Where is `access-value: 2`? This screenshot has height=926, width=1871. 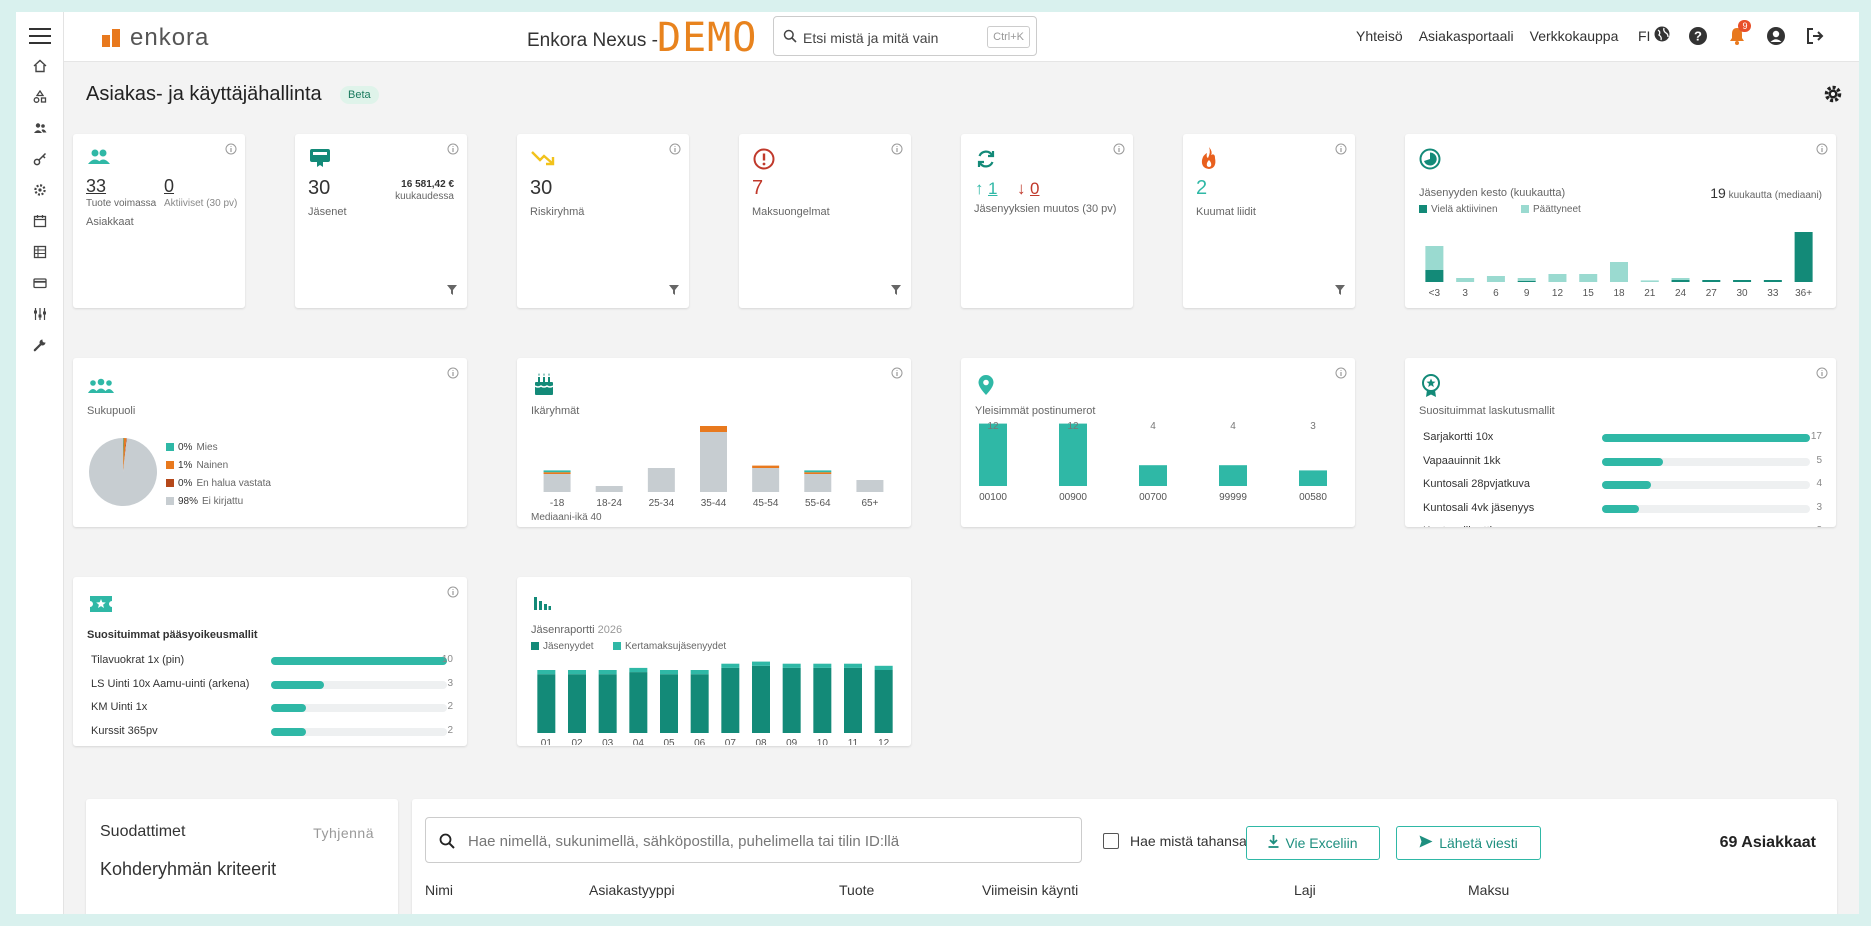
access-value: 2 is located at coordinates (450, 730).